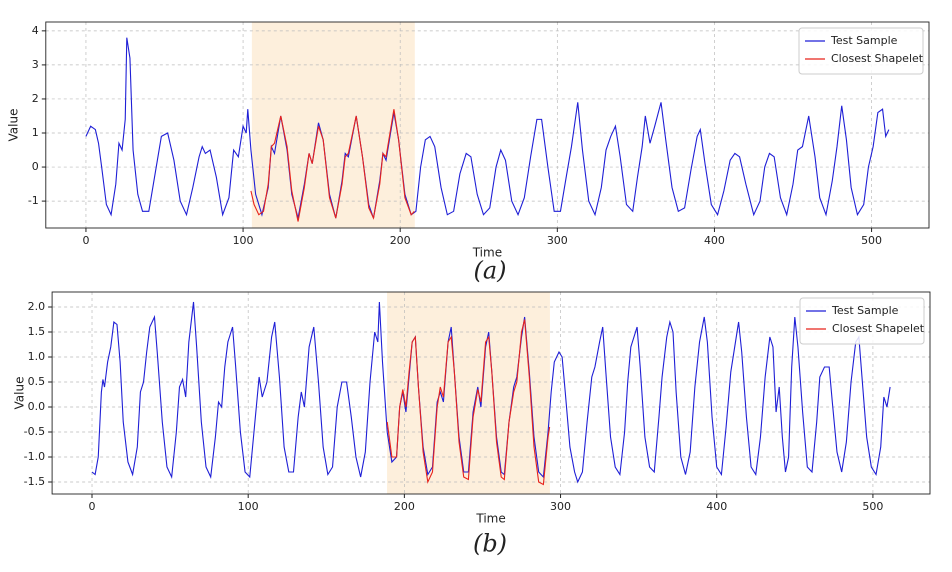 The width and height of the screenshot is (952, 572). I want to click on y-tick-label: 2, so click(35, 98).